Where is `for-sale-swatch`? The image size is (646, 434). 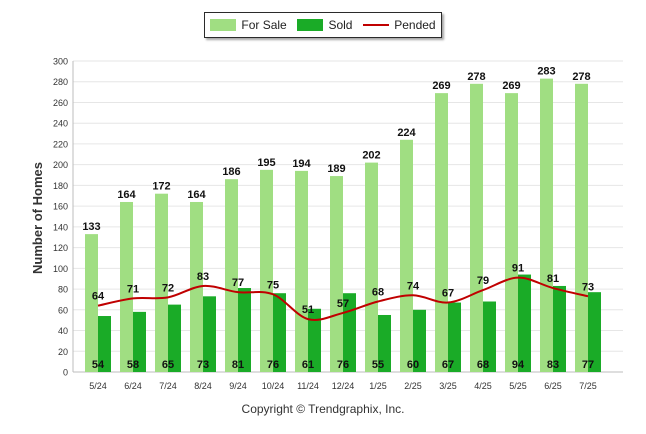 for-sale-swatch is located at coordinates (223, 25).